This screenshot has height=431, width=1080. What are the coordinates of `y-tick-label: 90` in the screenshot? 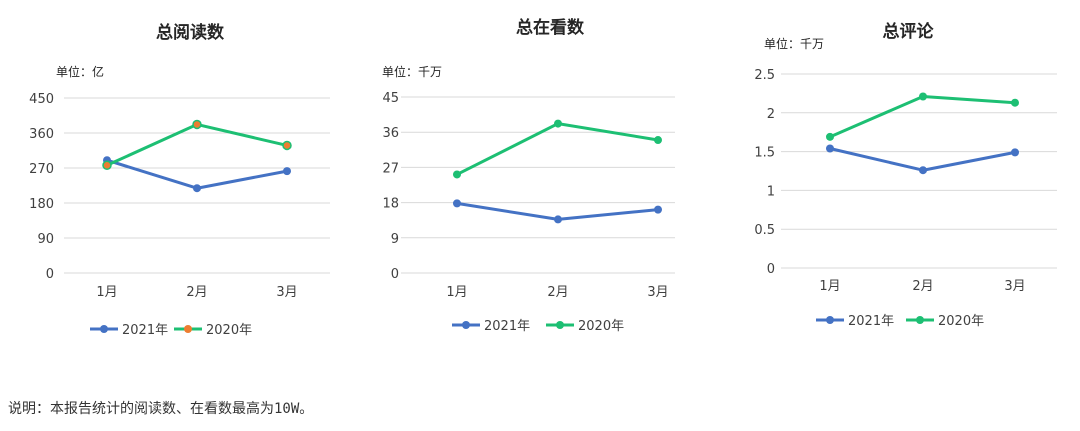 It's located at (45, 239).